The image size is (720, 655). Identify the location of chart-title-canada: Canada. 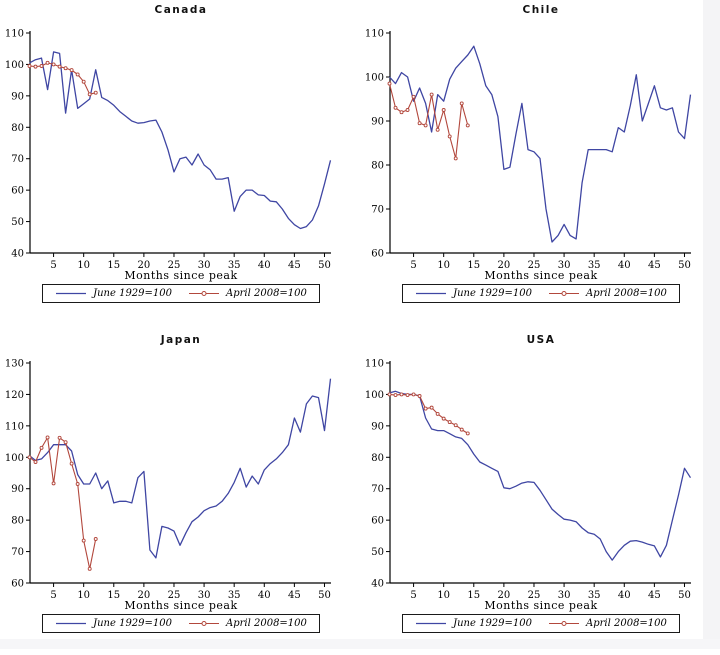
(181, 10).